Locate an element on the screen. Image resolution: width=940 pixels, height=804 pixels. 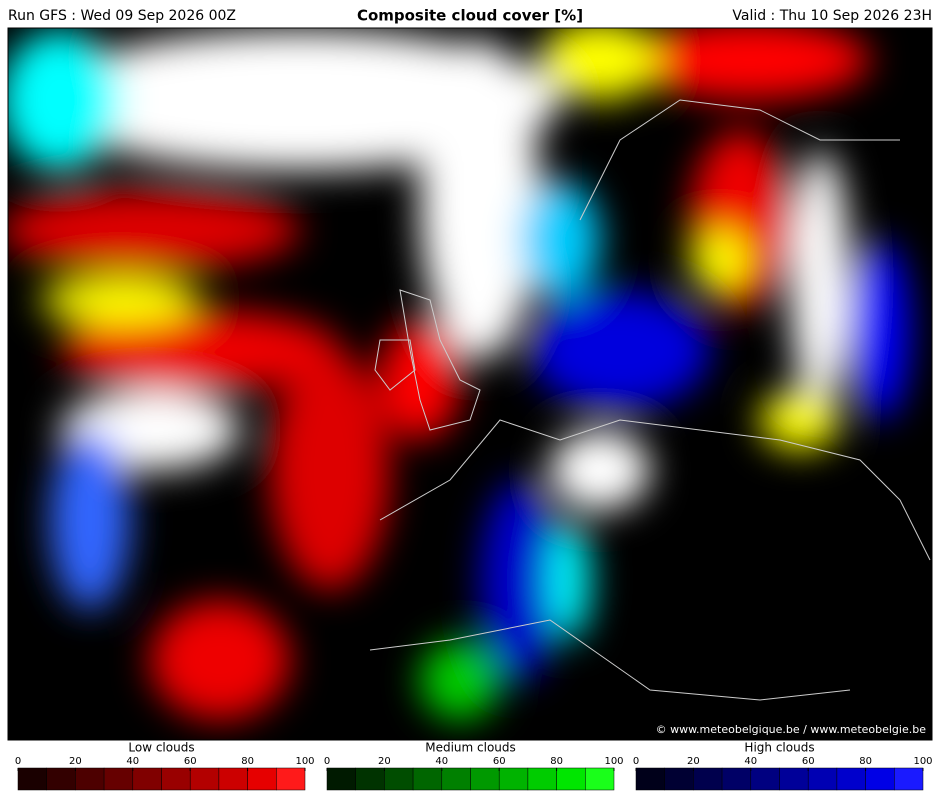
legend-title: Low clouds is located at coordinates (161, 748).